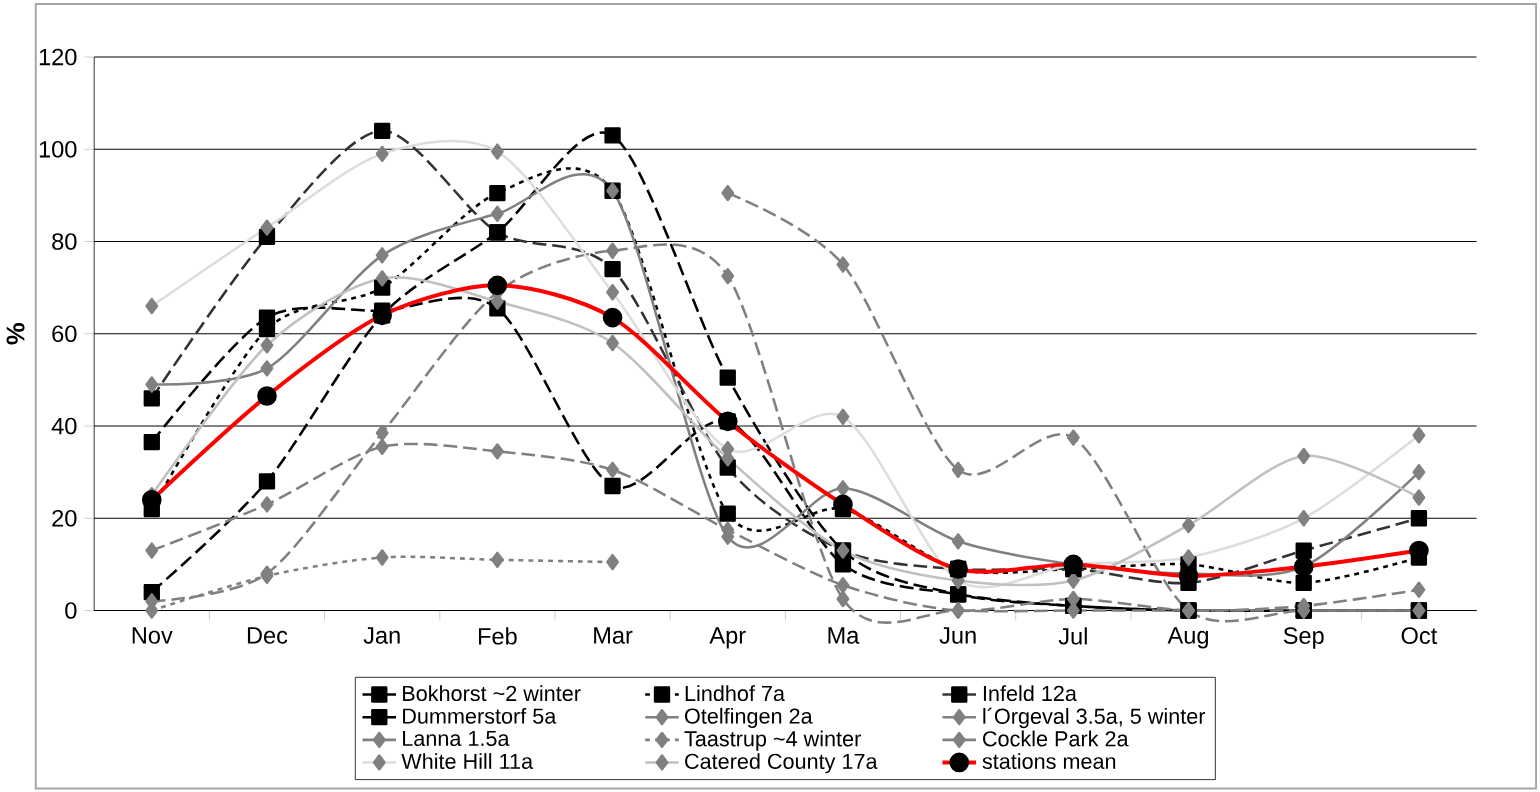 The height and width of the screenshot is (792, 1540). Describe the element at coordinates (71, 610) in the screenshot. I see `y-tick-label: 0` at that location.